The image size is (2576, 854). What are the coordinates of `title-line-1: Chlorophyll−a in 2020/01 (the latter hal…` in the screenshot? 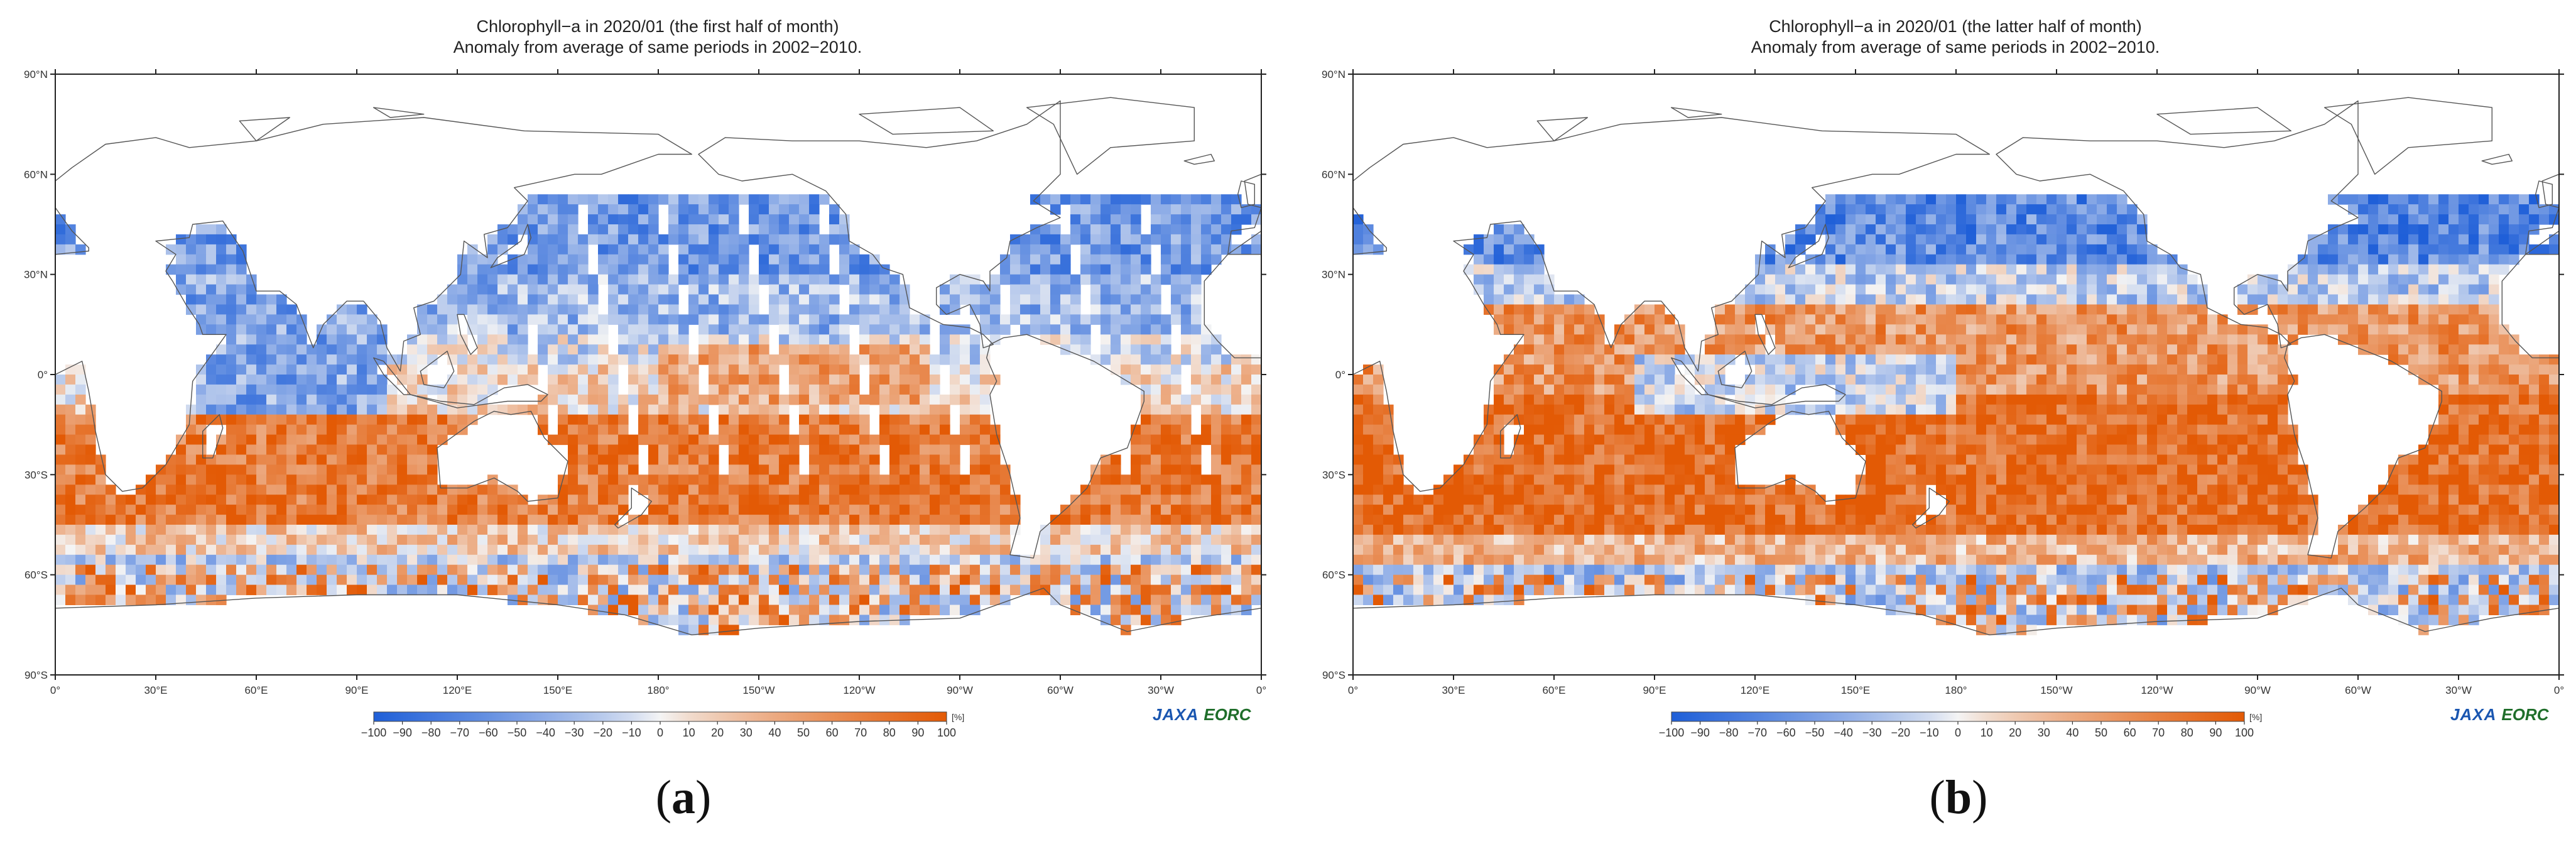 It's located at (1955, 26).